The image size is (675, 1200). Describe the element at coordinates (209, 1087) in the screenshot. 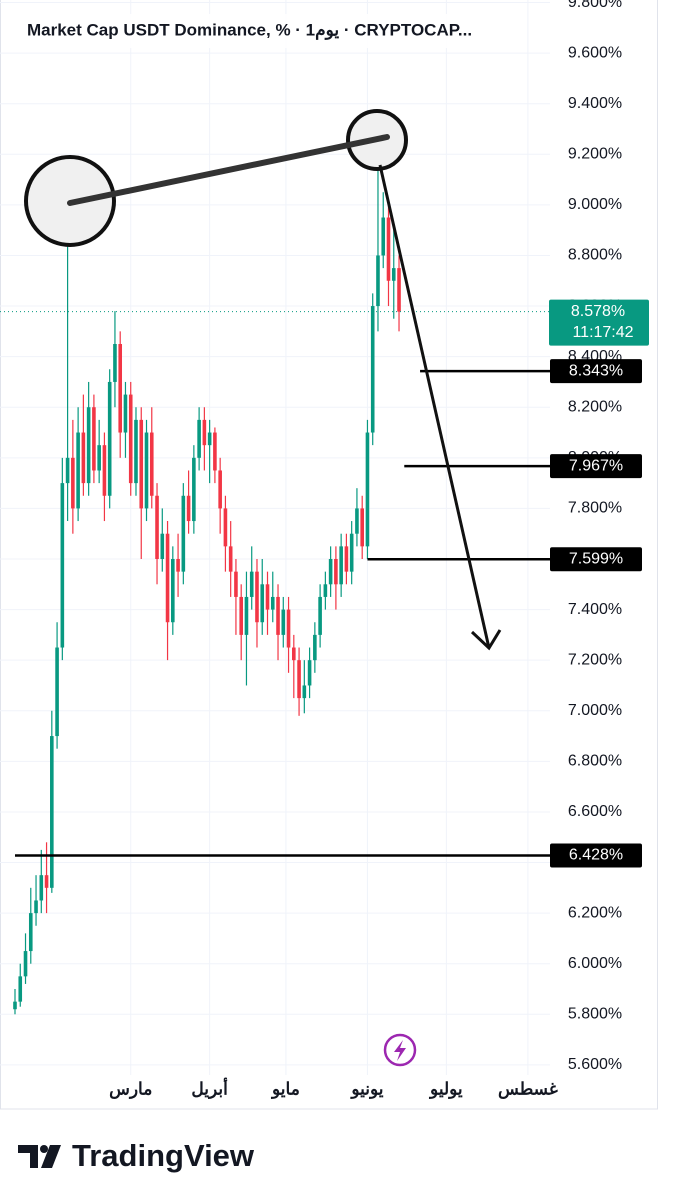

I see `x-tick-label: أبريل` at that location.